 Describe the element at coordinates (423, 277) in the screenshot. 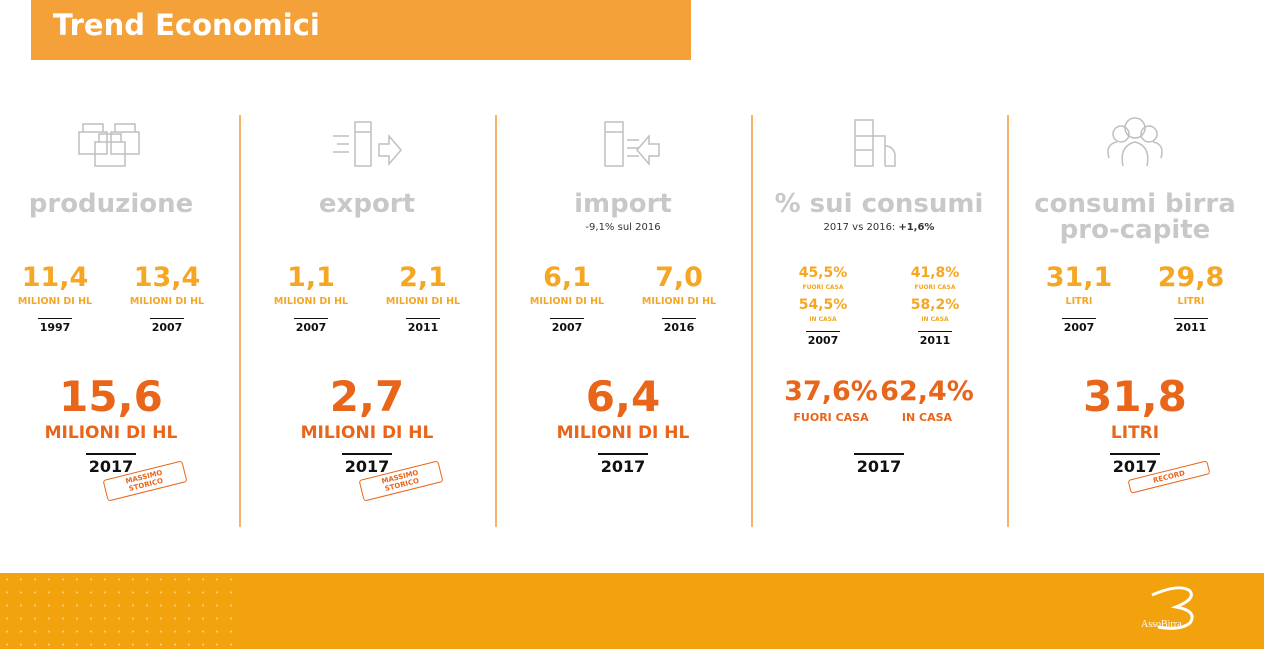

I see `small-value: 2,1` at that location.